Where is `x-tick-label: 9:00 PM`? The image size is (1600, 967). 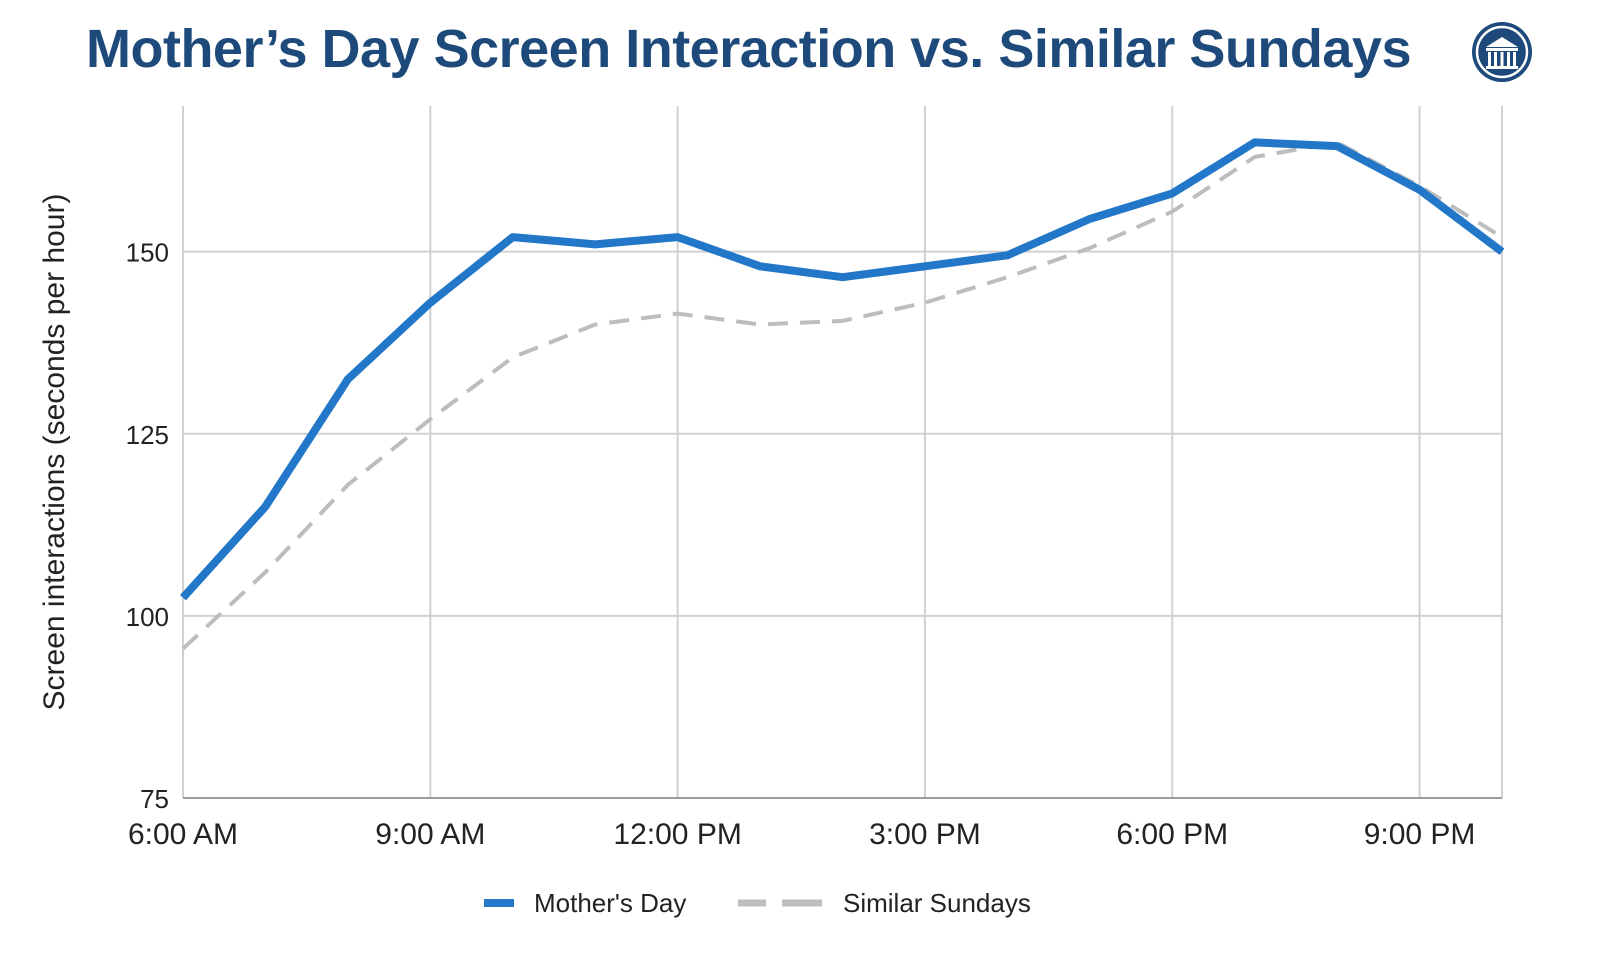 x-tick-label: 9:00 PM is located at coordinates (1420, 834).